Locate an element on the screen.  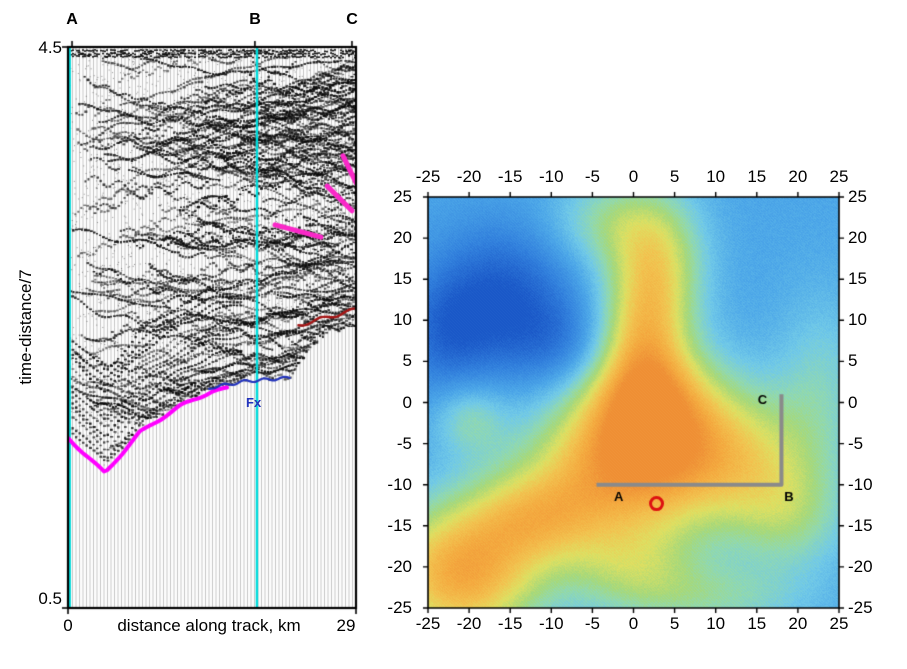
map-right-tick-label: -15 is located at coordinates (860, 525).